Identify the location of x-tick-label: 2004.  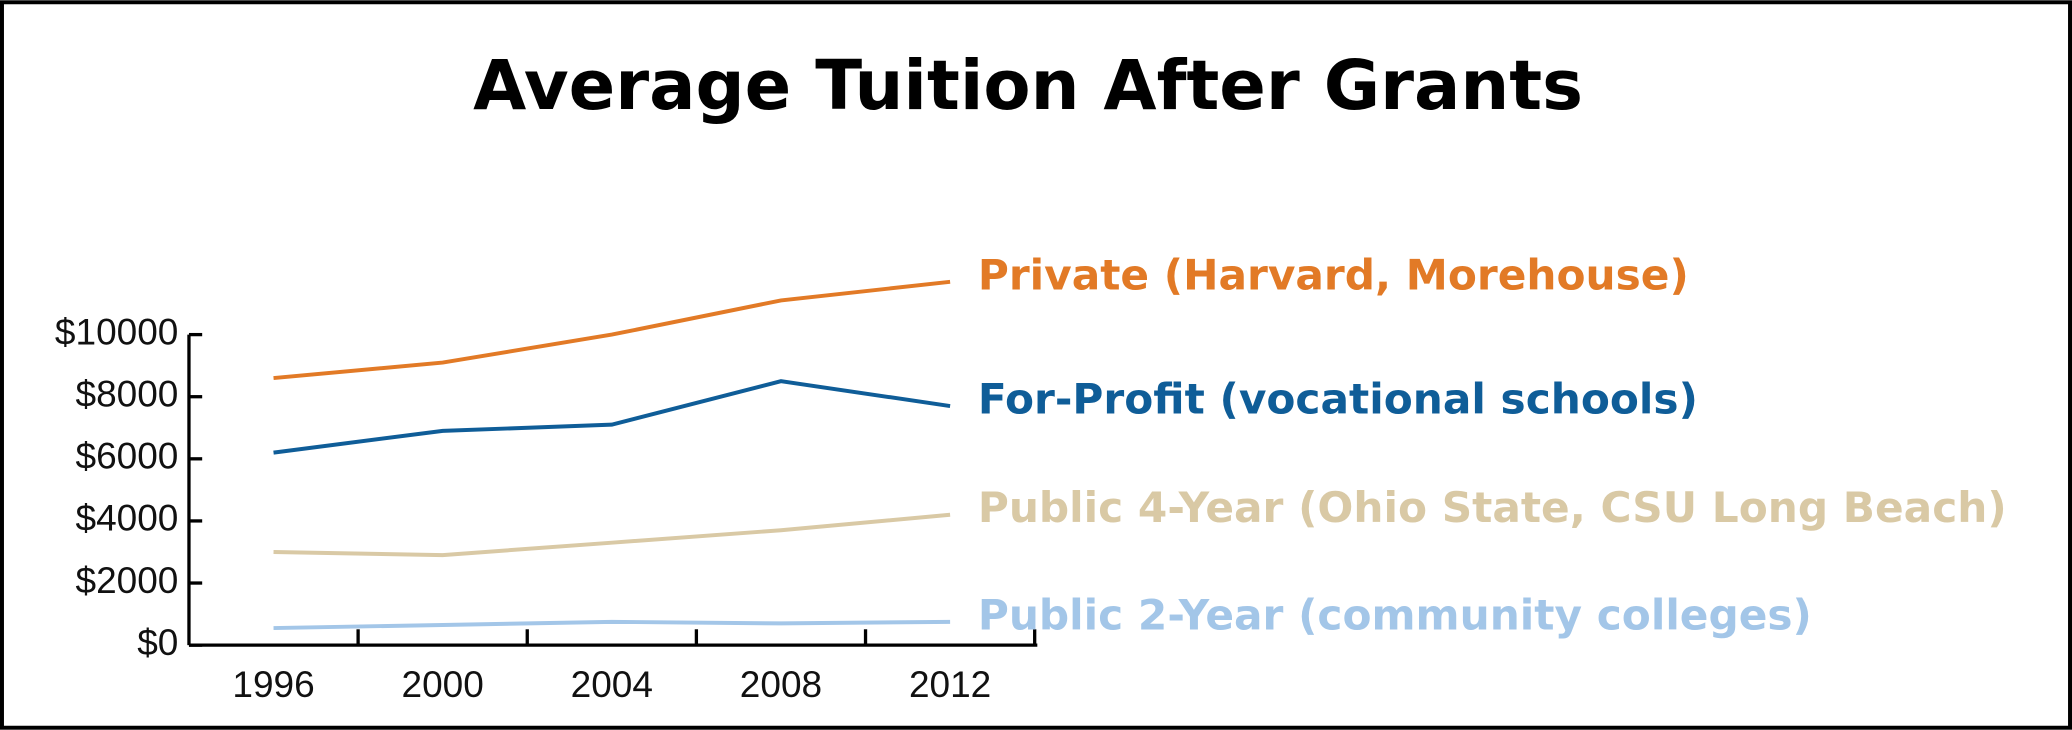
(612, 684).